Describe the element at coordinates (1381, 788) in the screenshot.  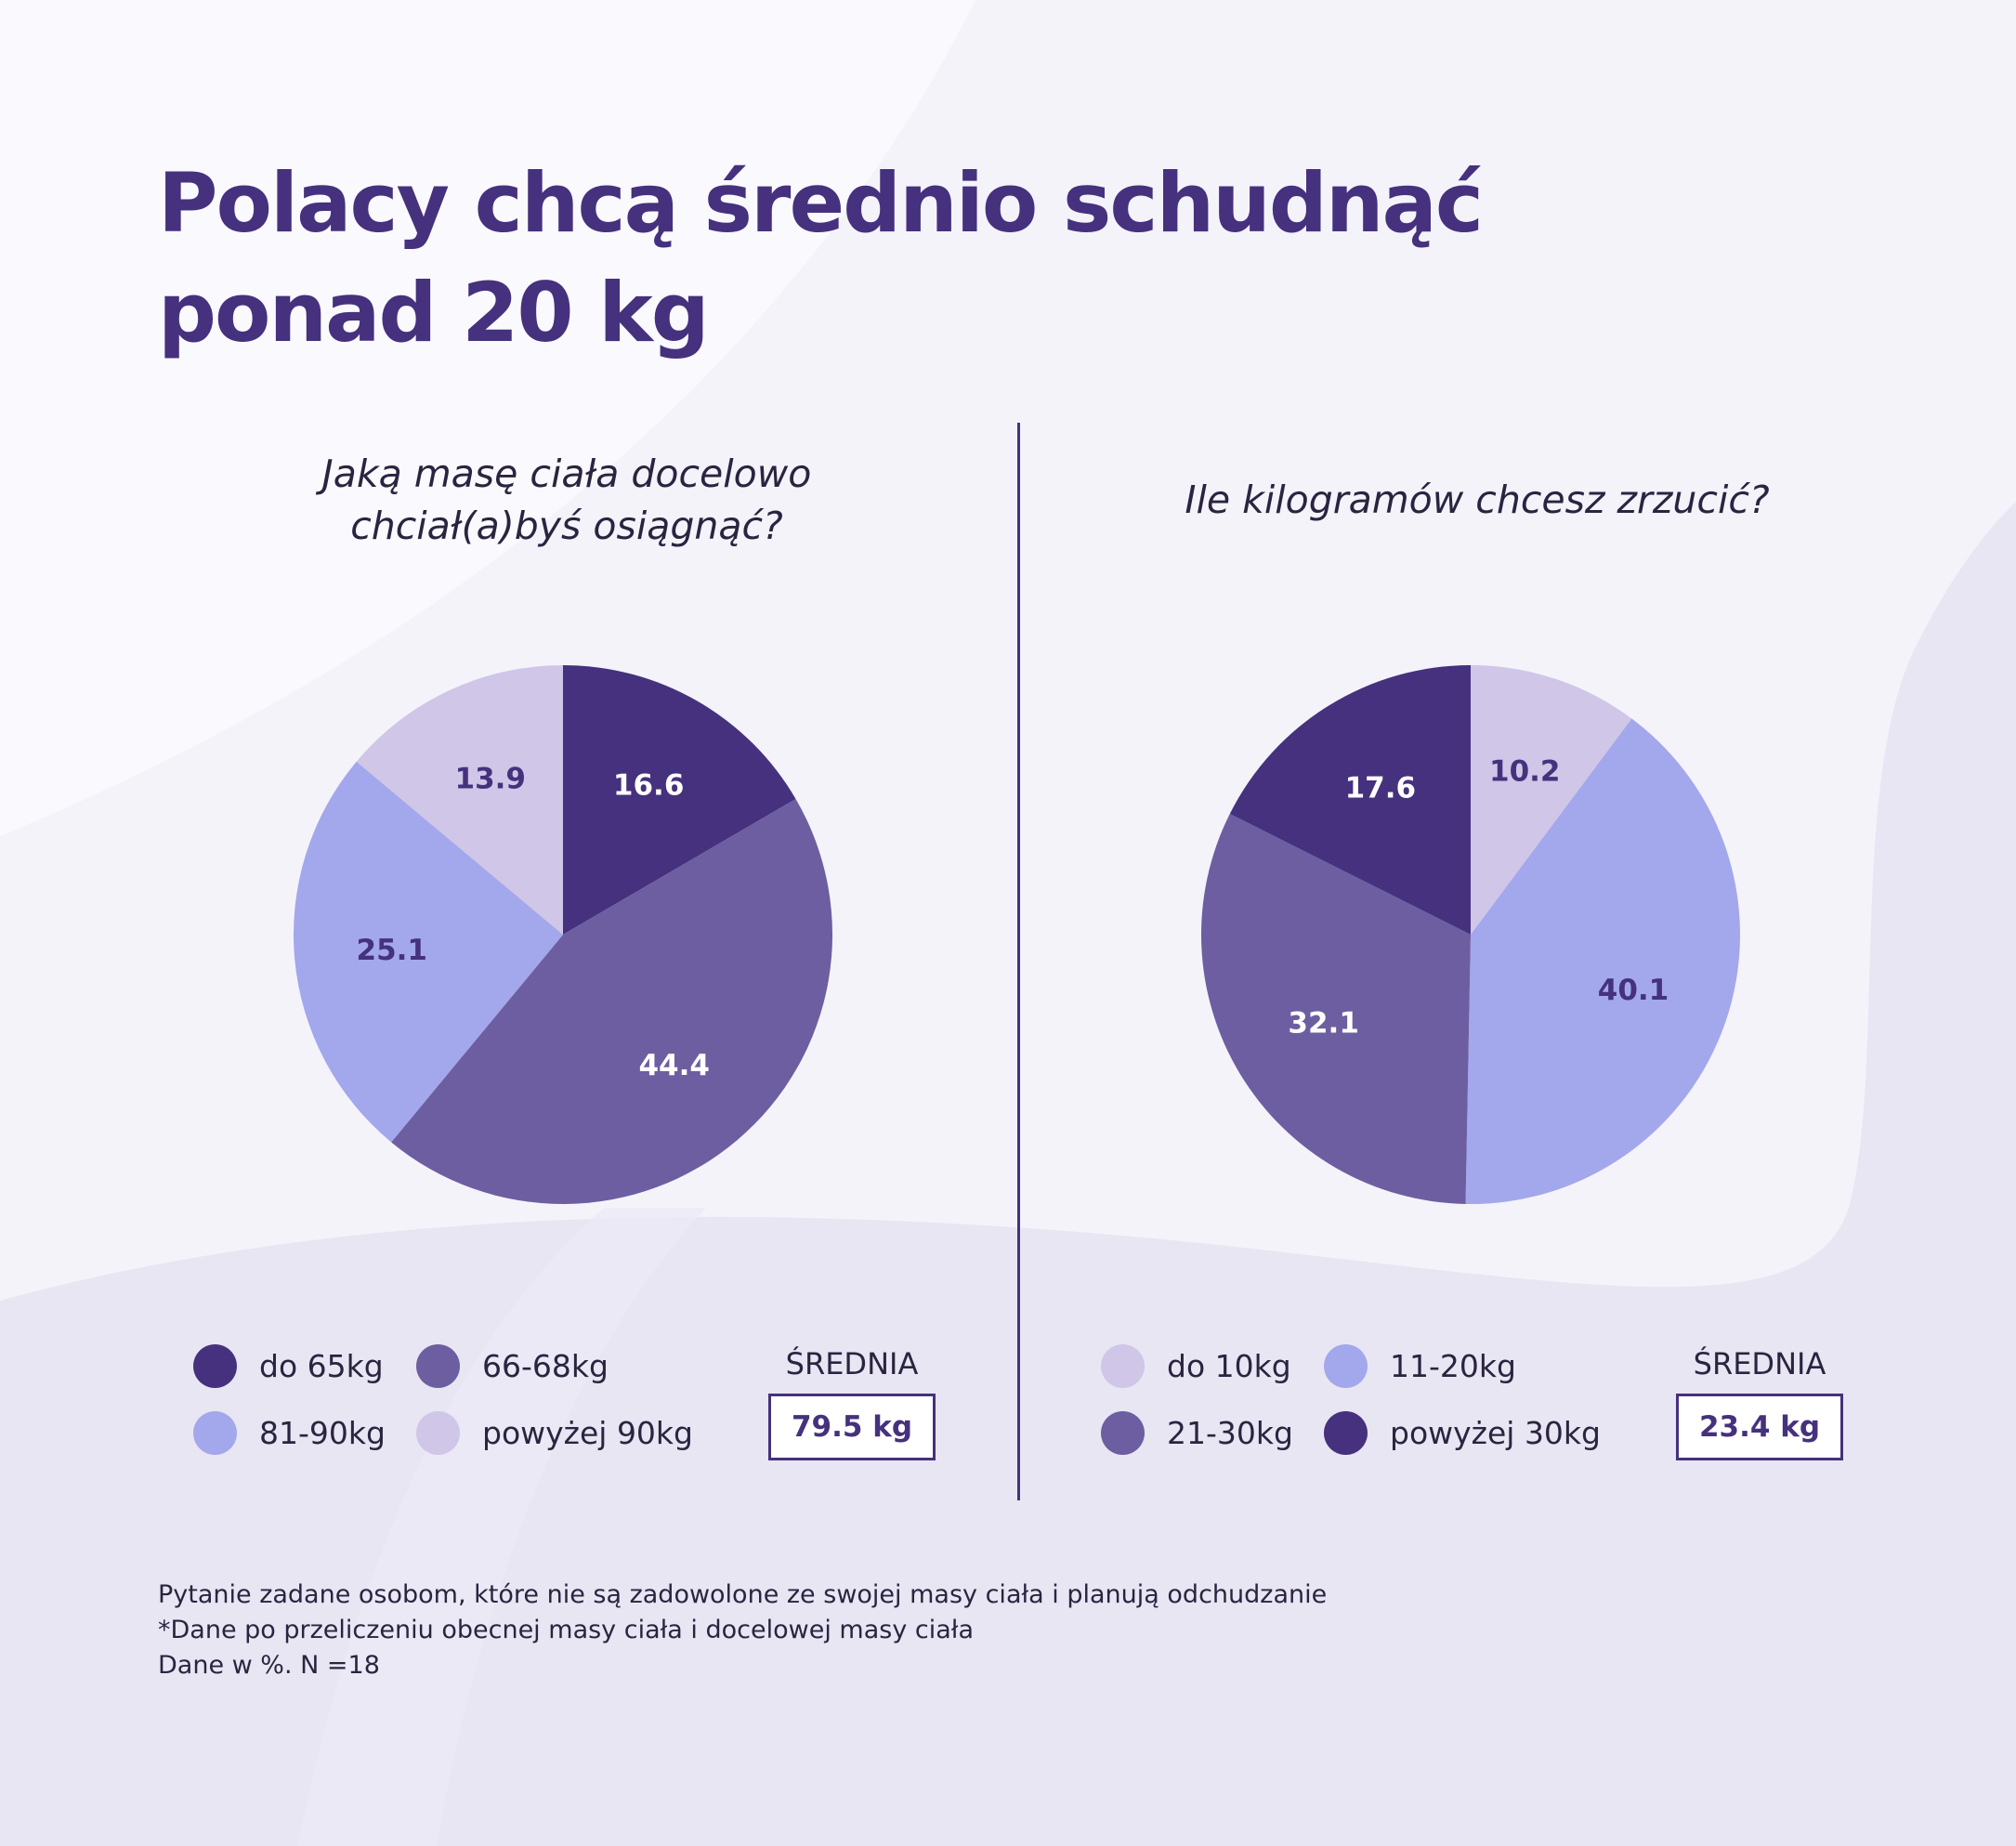
I see `chart2-slice-label-3: 17.6` at that location.